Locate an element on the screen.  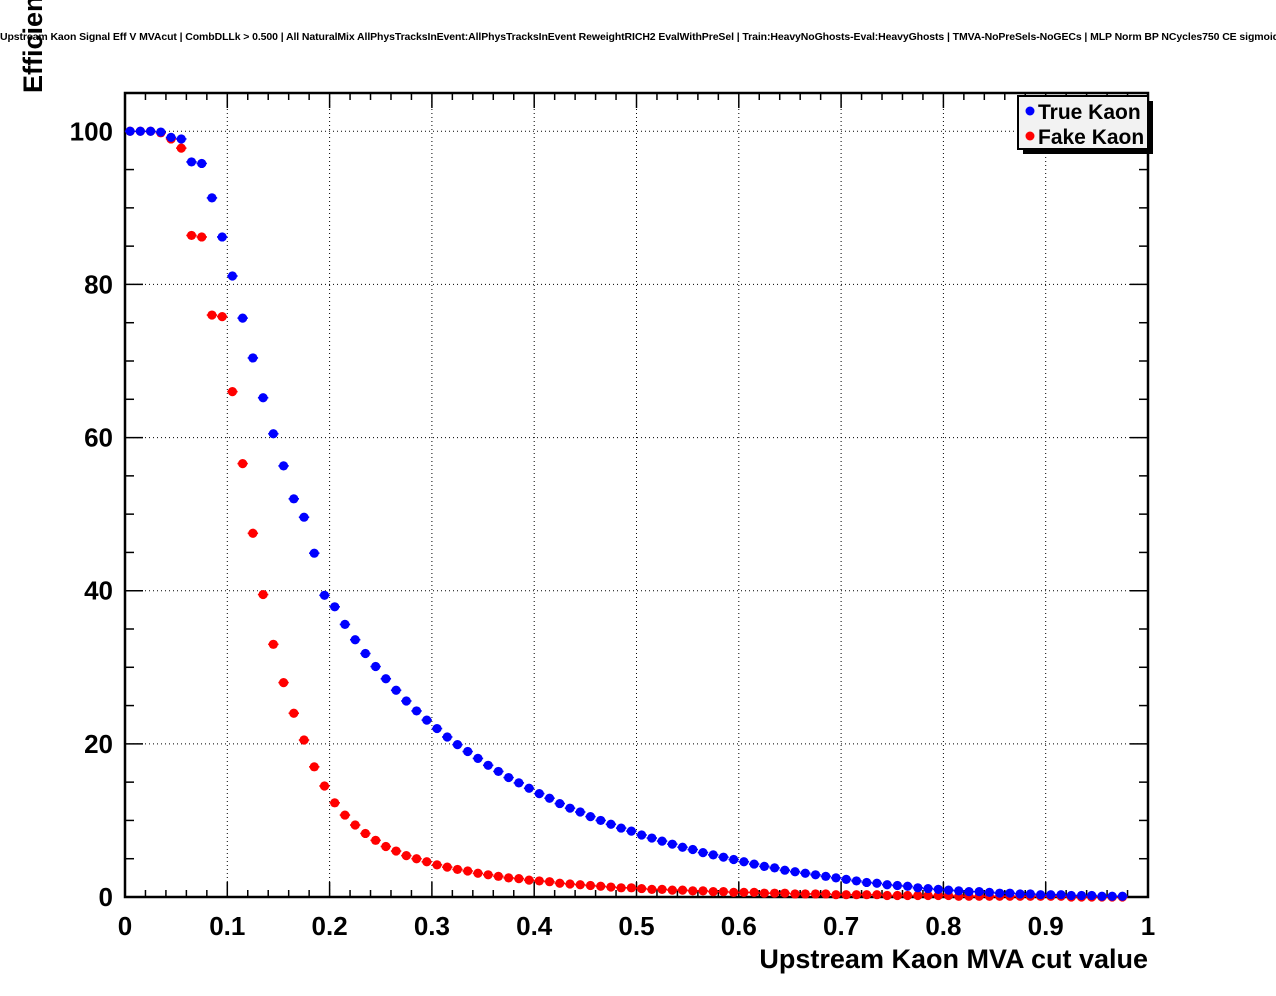
legend-label-fake-kaon: Fake Kaon is located at coordinates (1091, 137).